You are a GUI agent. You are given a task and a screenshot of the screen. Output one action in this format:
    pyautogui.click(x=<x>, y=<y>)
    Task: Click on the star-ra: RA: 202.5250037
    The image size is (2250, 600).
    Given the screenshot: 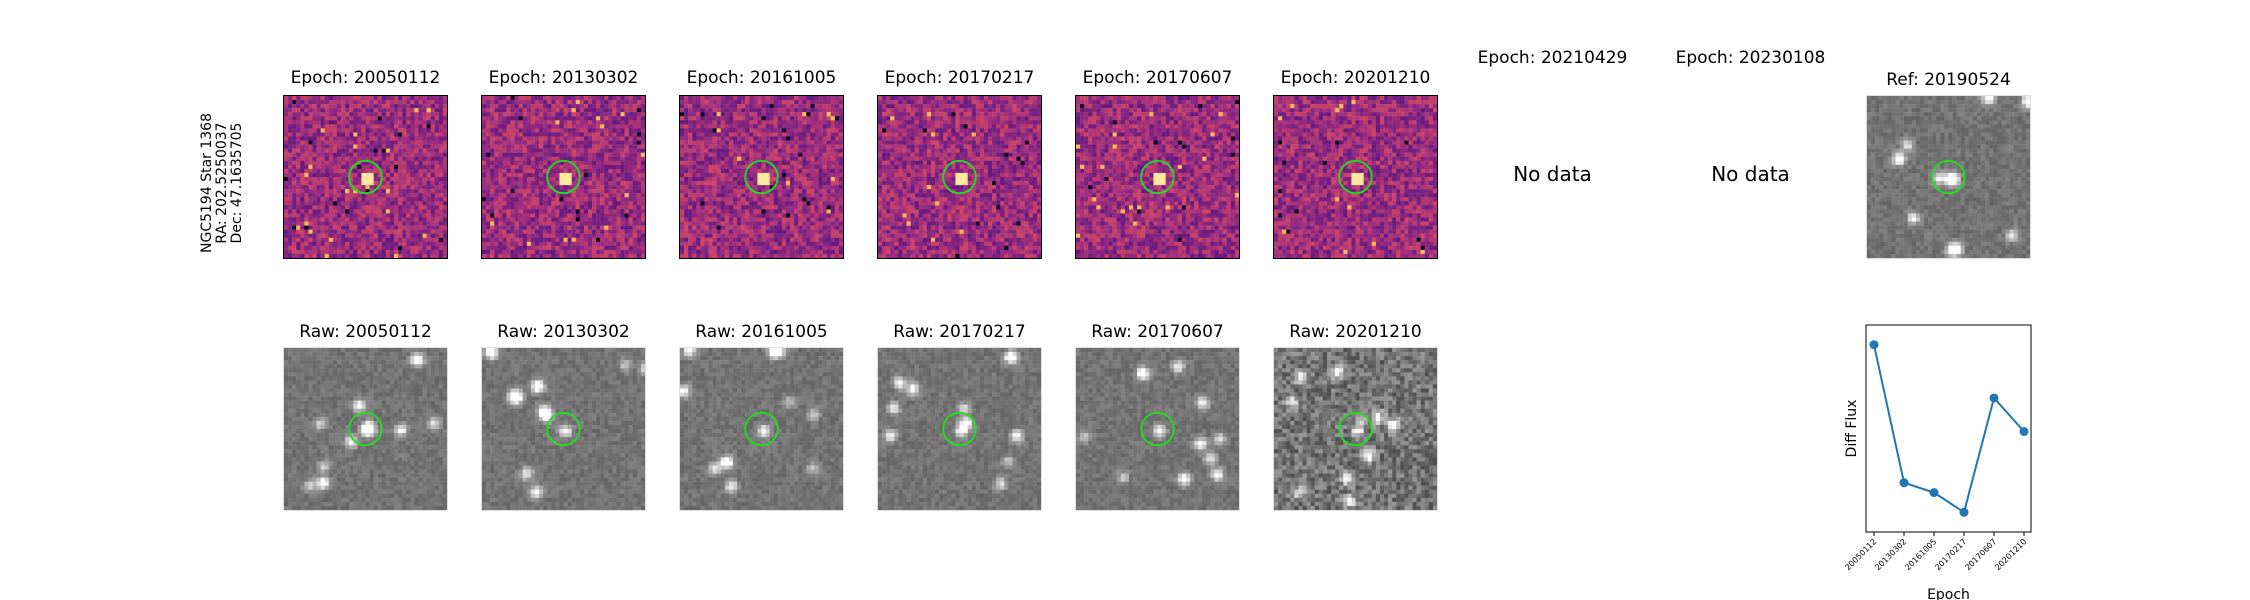 What is the action you would take?
    pyautogui.click(x=222, y=183)
    